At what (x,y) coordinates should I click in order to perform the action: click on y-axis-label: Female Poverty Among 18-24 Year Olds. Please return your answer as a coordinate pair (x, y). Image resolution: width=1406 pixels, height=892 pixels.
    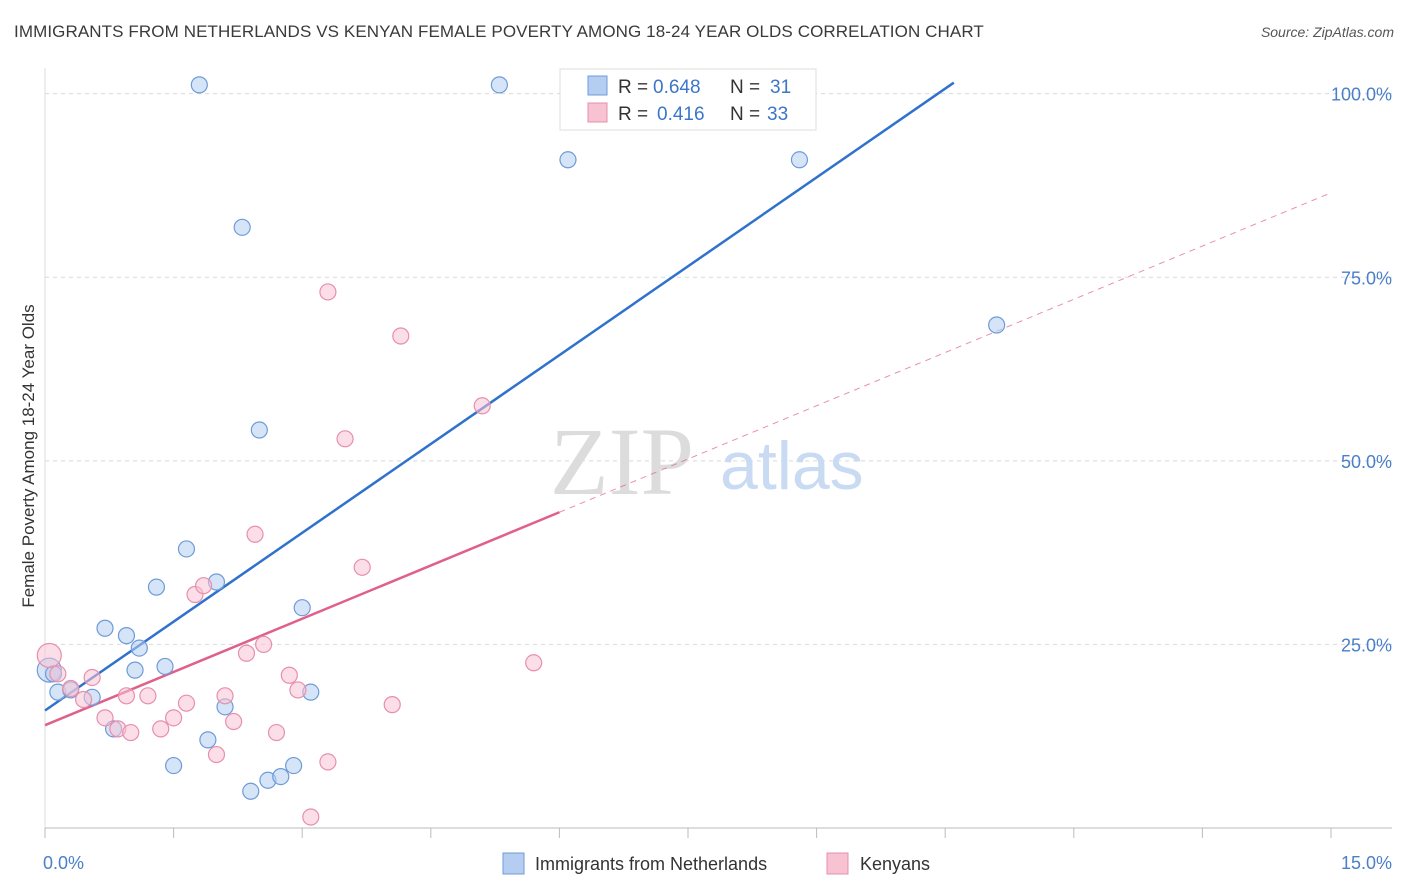
    Looking at the image, I should click on (28, 455).